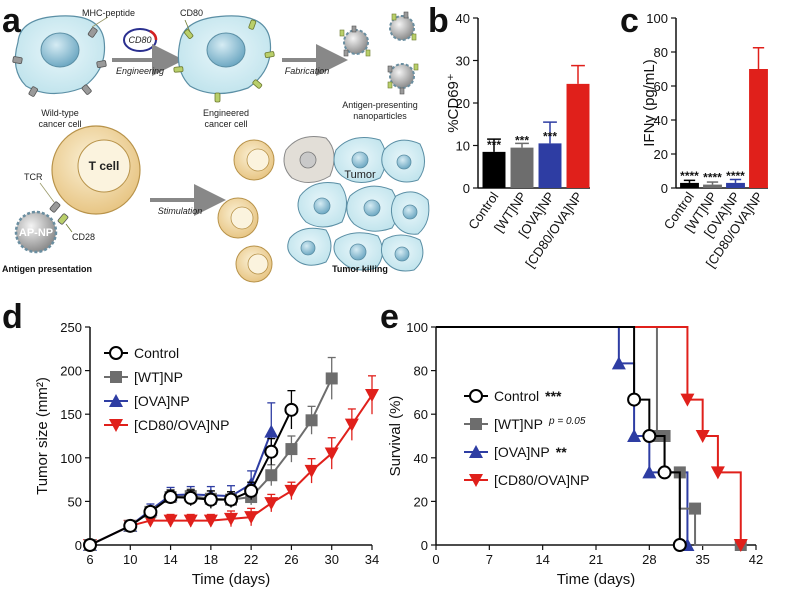 This screenshot has height=590, width=796. What do you see at coordinates (307, 71) in the screenshot?
I see `fabrication-label: Fabrication` at bounding box center [307, 71].